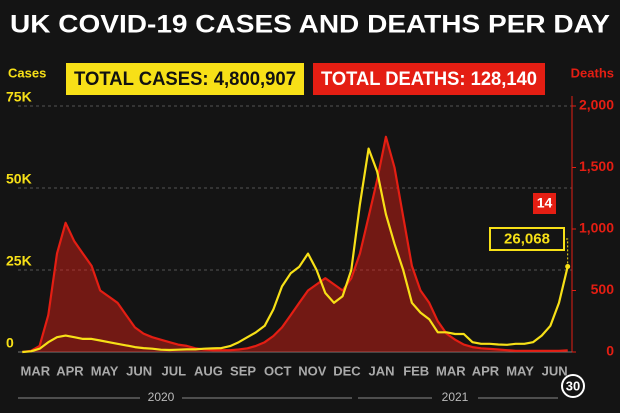  I want to click on x-tick-label: SEP, so click(243, 370).